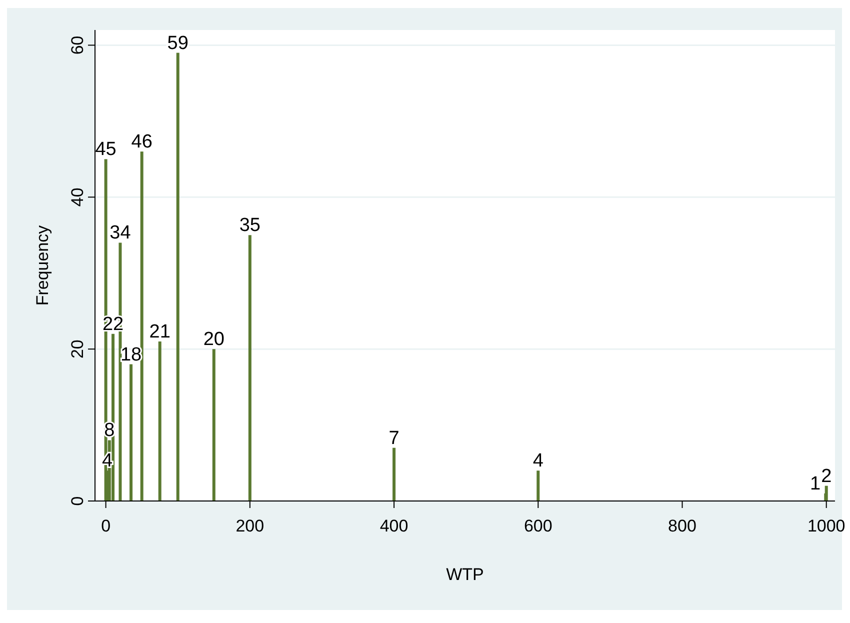 Image resolution: width=850 pixels, height=623 pixels. Describe the element at coordinates (159, 331) in the screenshot. I see `data-label: 21` at that location.